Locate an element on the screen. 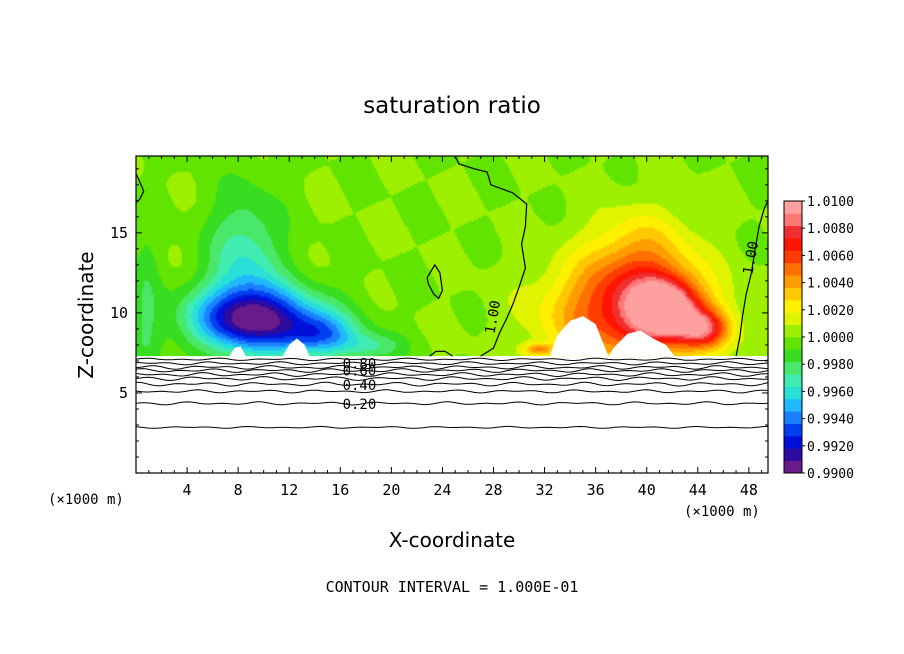  x-tick-label: 24 is located at coordinates (442, 490).